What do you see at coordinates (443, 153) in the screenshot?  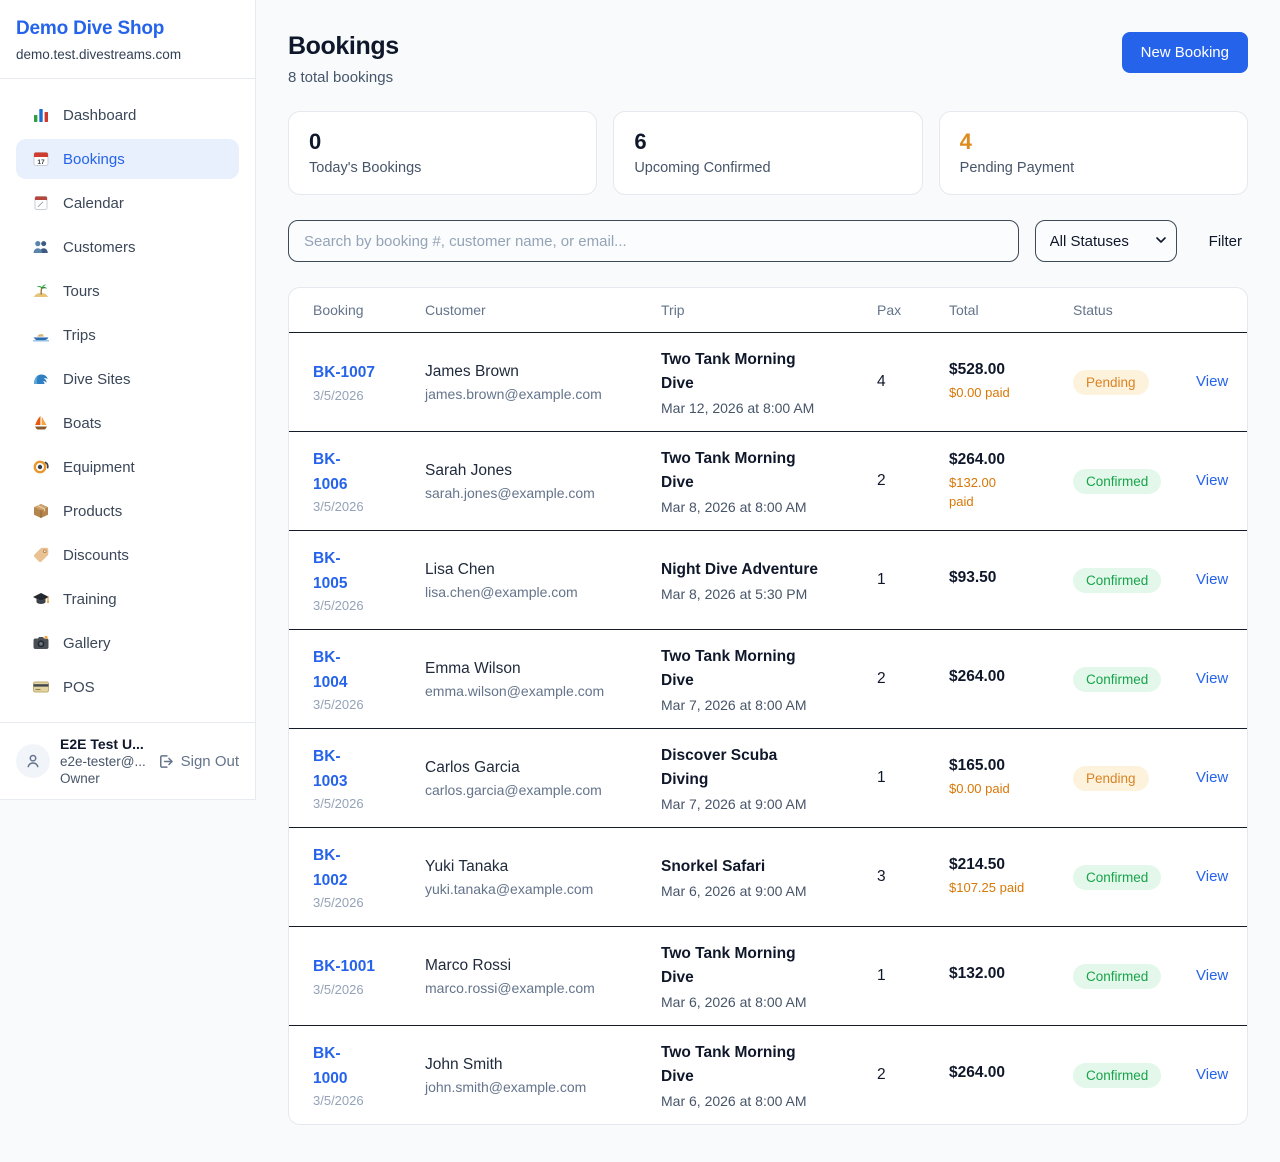 I see `stat-card-today-s-bookings: 0 Today's Bookings` at bounding box center [443, 153].